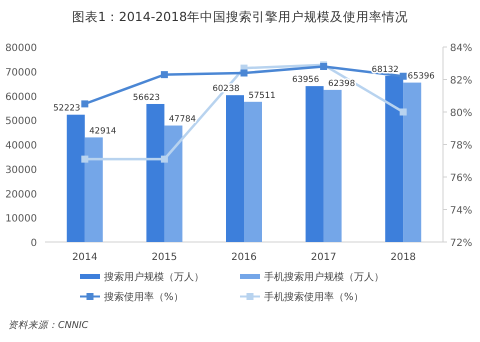  What do you see at coordinates (461, 211) in the screenshot?
I see `y2-tick-label: 74%` at bounding box center [461, 211].